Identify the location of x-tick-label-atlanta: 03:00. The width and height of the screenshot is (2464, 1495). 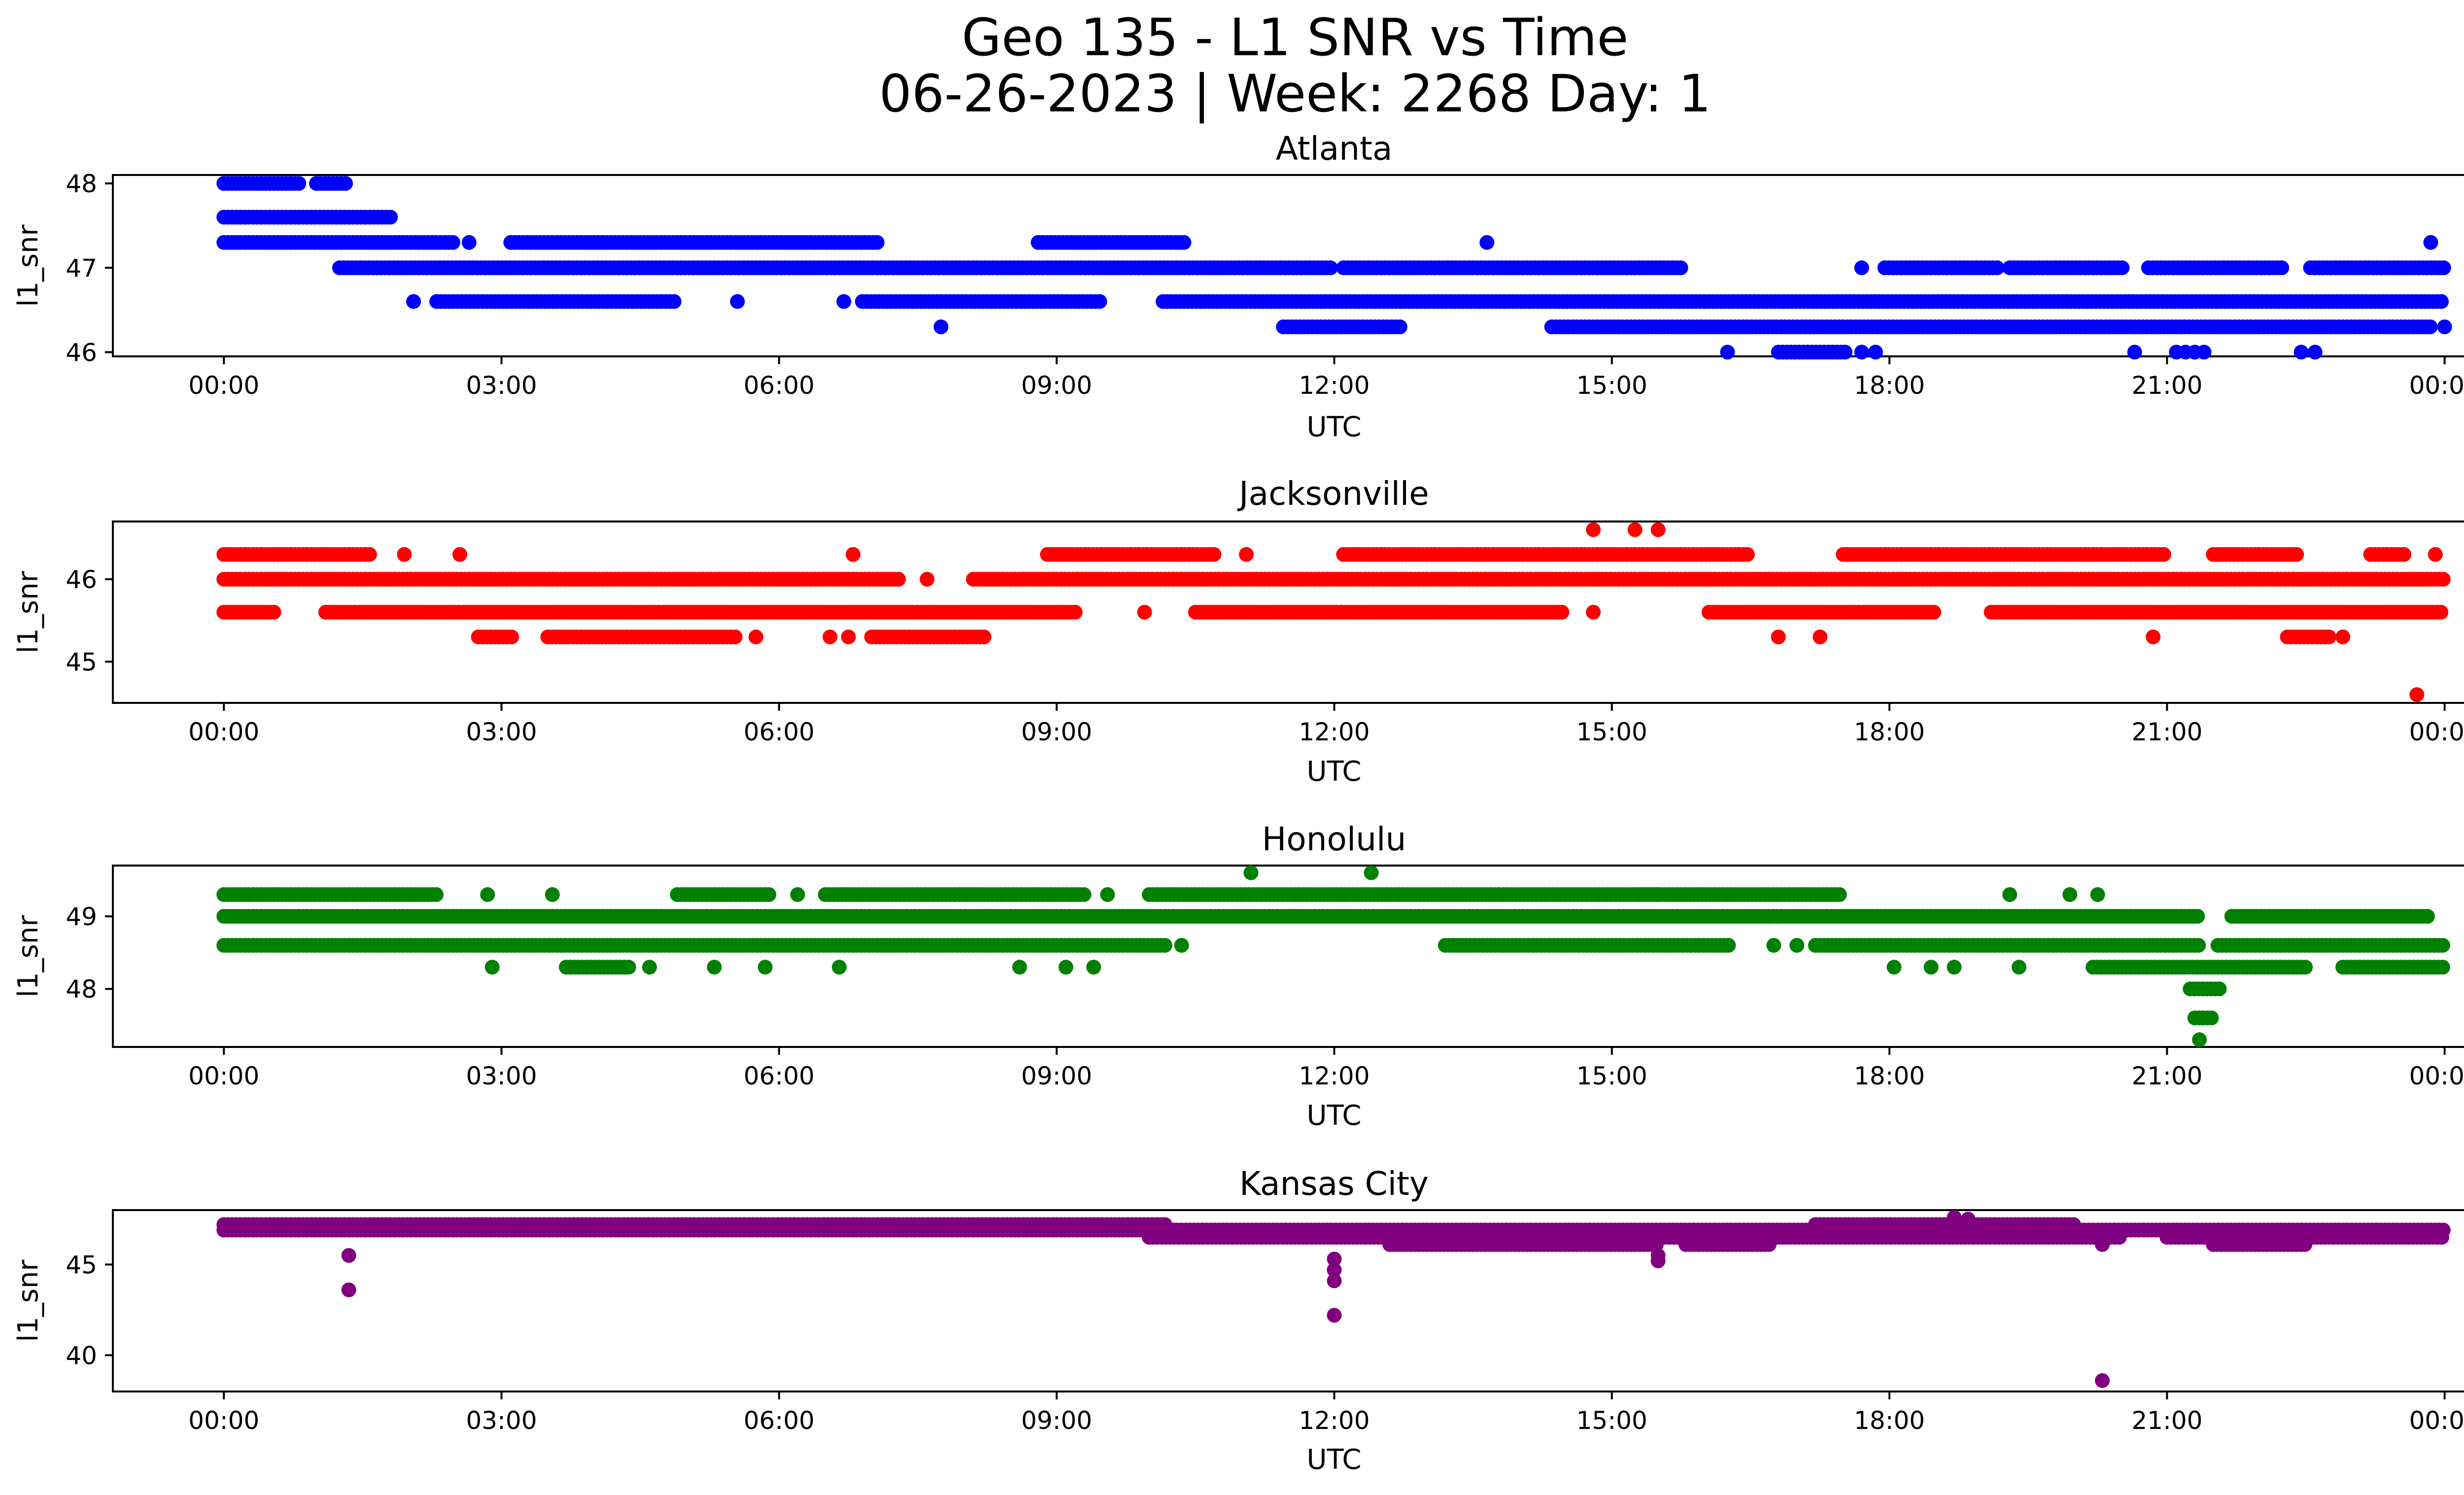
(501, 385).